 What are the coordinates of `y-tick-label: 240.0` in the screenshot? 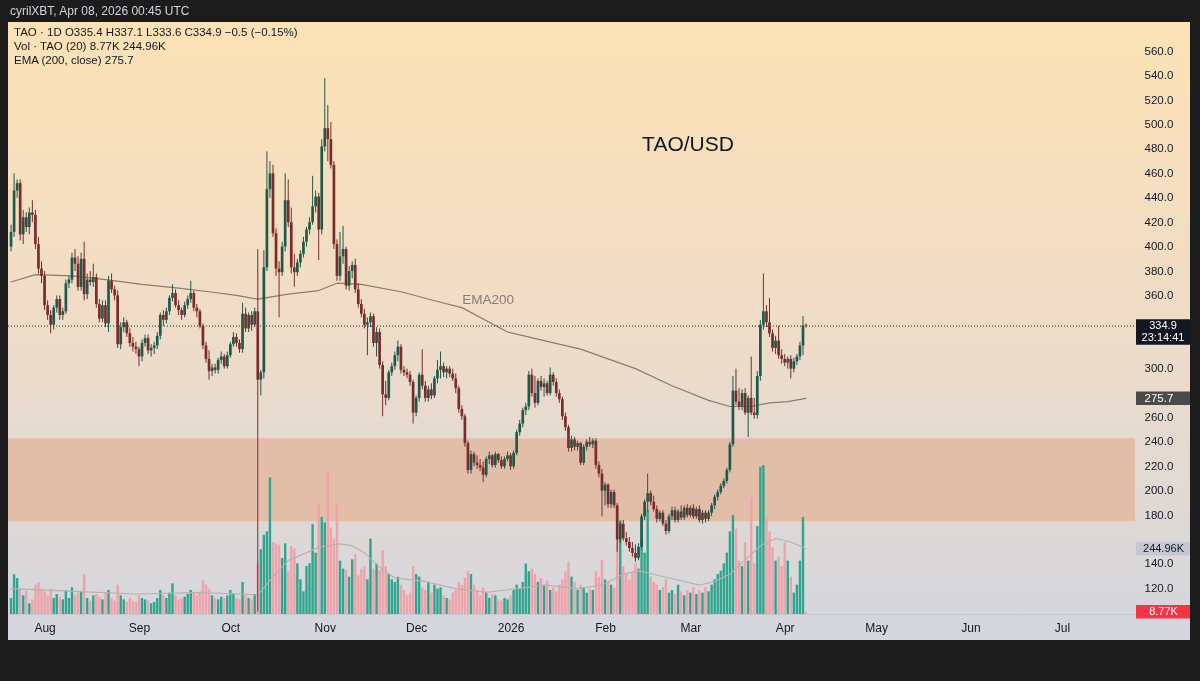 It's located at (1159, 441).